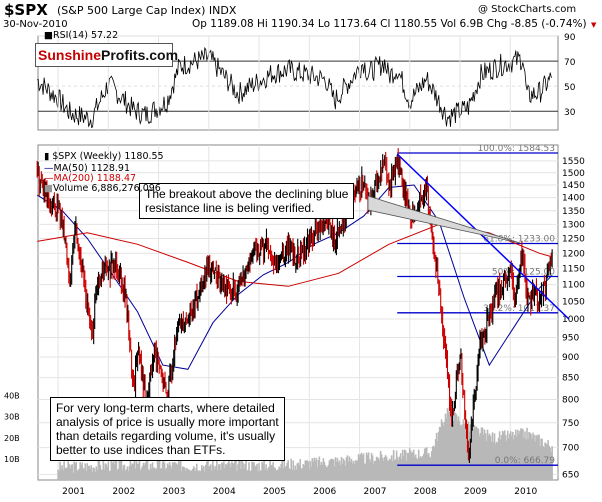 Image resolution: width=602 pixels, height=502 pixels. Describe the element at coordinates (141, 450) in the screenshot. I see `annotation-line: better to use indices than ETFs.` at that location.